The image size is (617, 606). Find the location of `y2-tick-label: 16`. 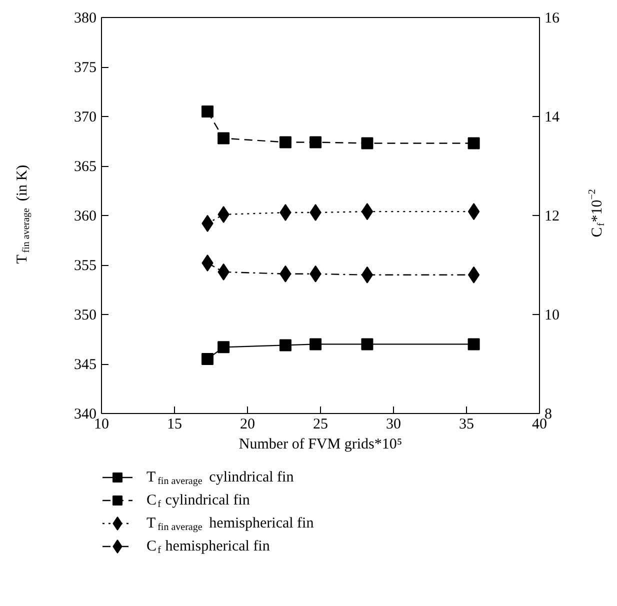

y2-tick-label: 16 is located at coordinates (552, 18).